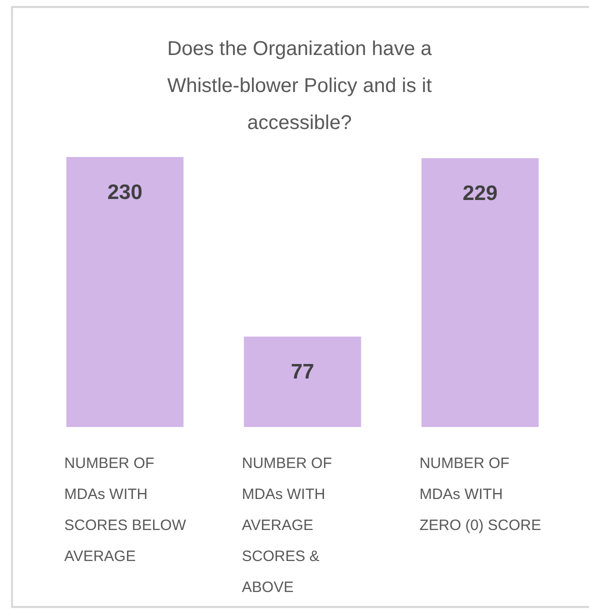 The width and height of the screenshot is (589, 609). What do you see at coordinates (125, 510) in the screenshot?
I see `x-tick-label: NUMBER OF MDAs WITH SCORES BELOW AVERAGE` at bounding box center [125, 510].